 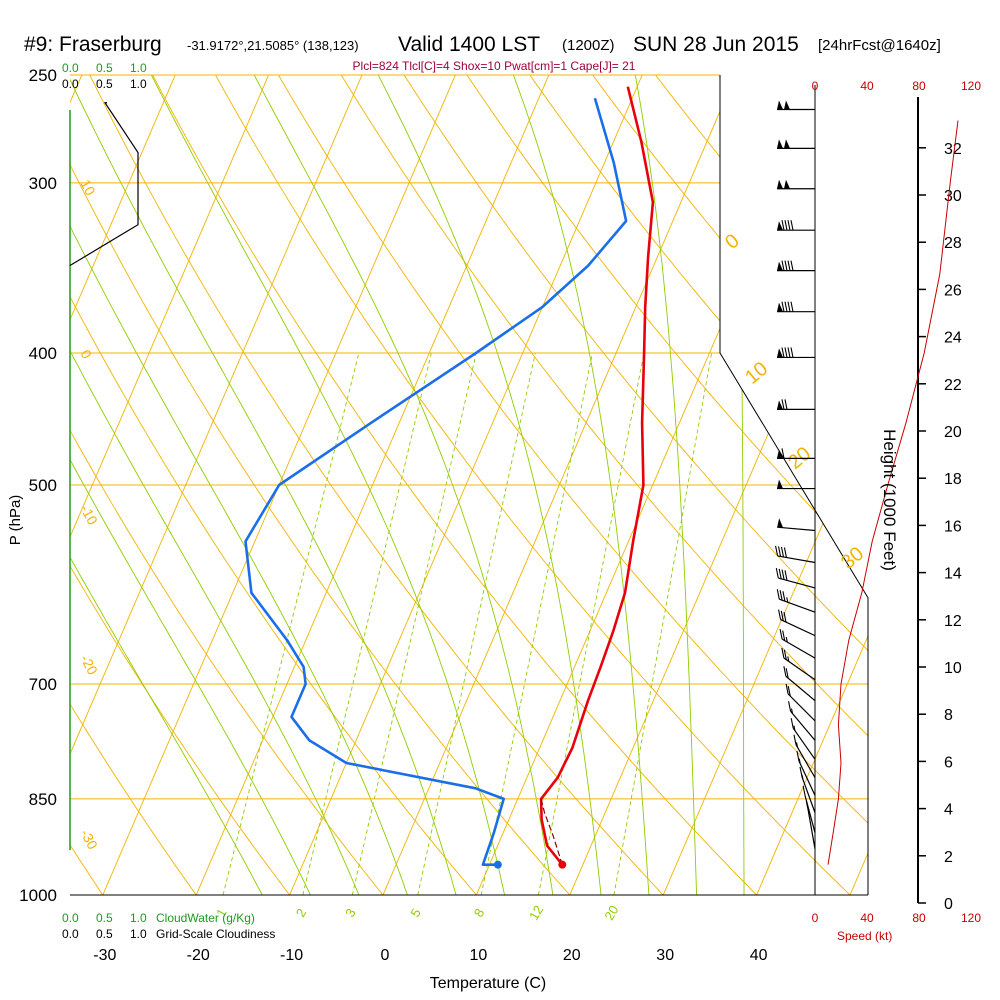 What do you see at coordinates (89, 840) in the screenshot?
I see `isotherm-label: -30` at bounding box center [89, 840].